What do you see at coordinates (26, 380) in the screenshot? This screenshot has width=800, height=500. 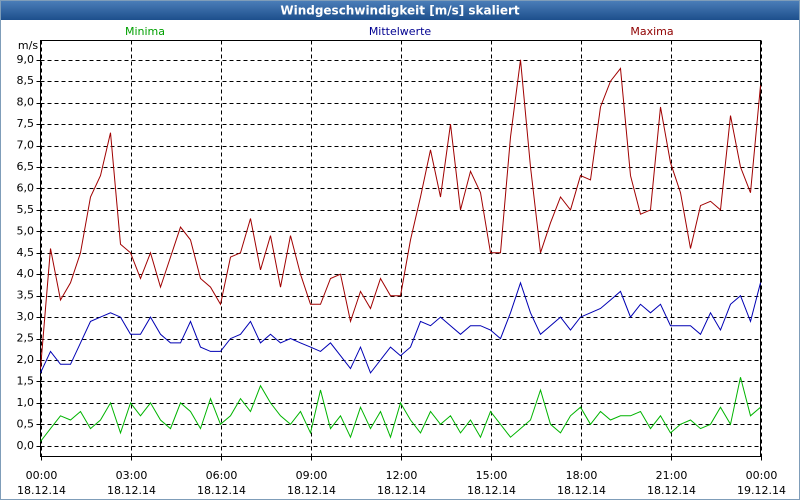 I see `y-tick-label: 1,5` at bounding box center [26, 380].